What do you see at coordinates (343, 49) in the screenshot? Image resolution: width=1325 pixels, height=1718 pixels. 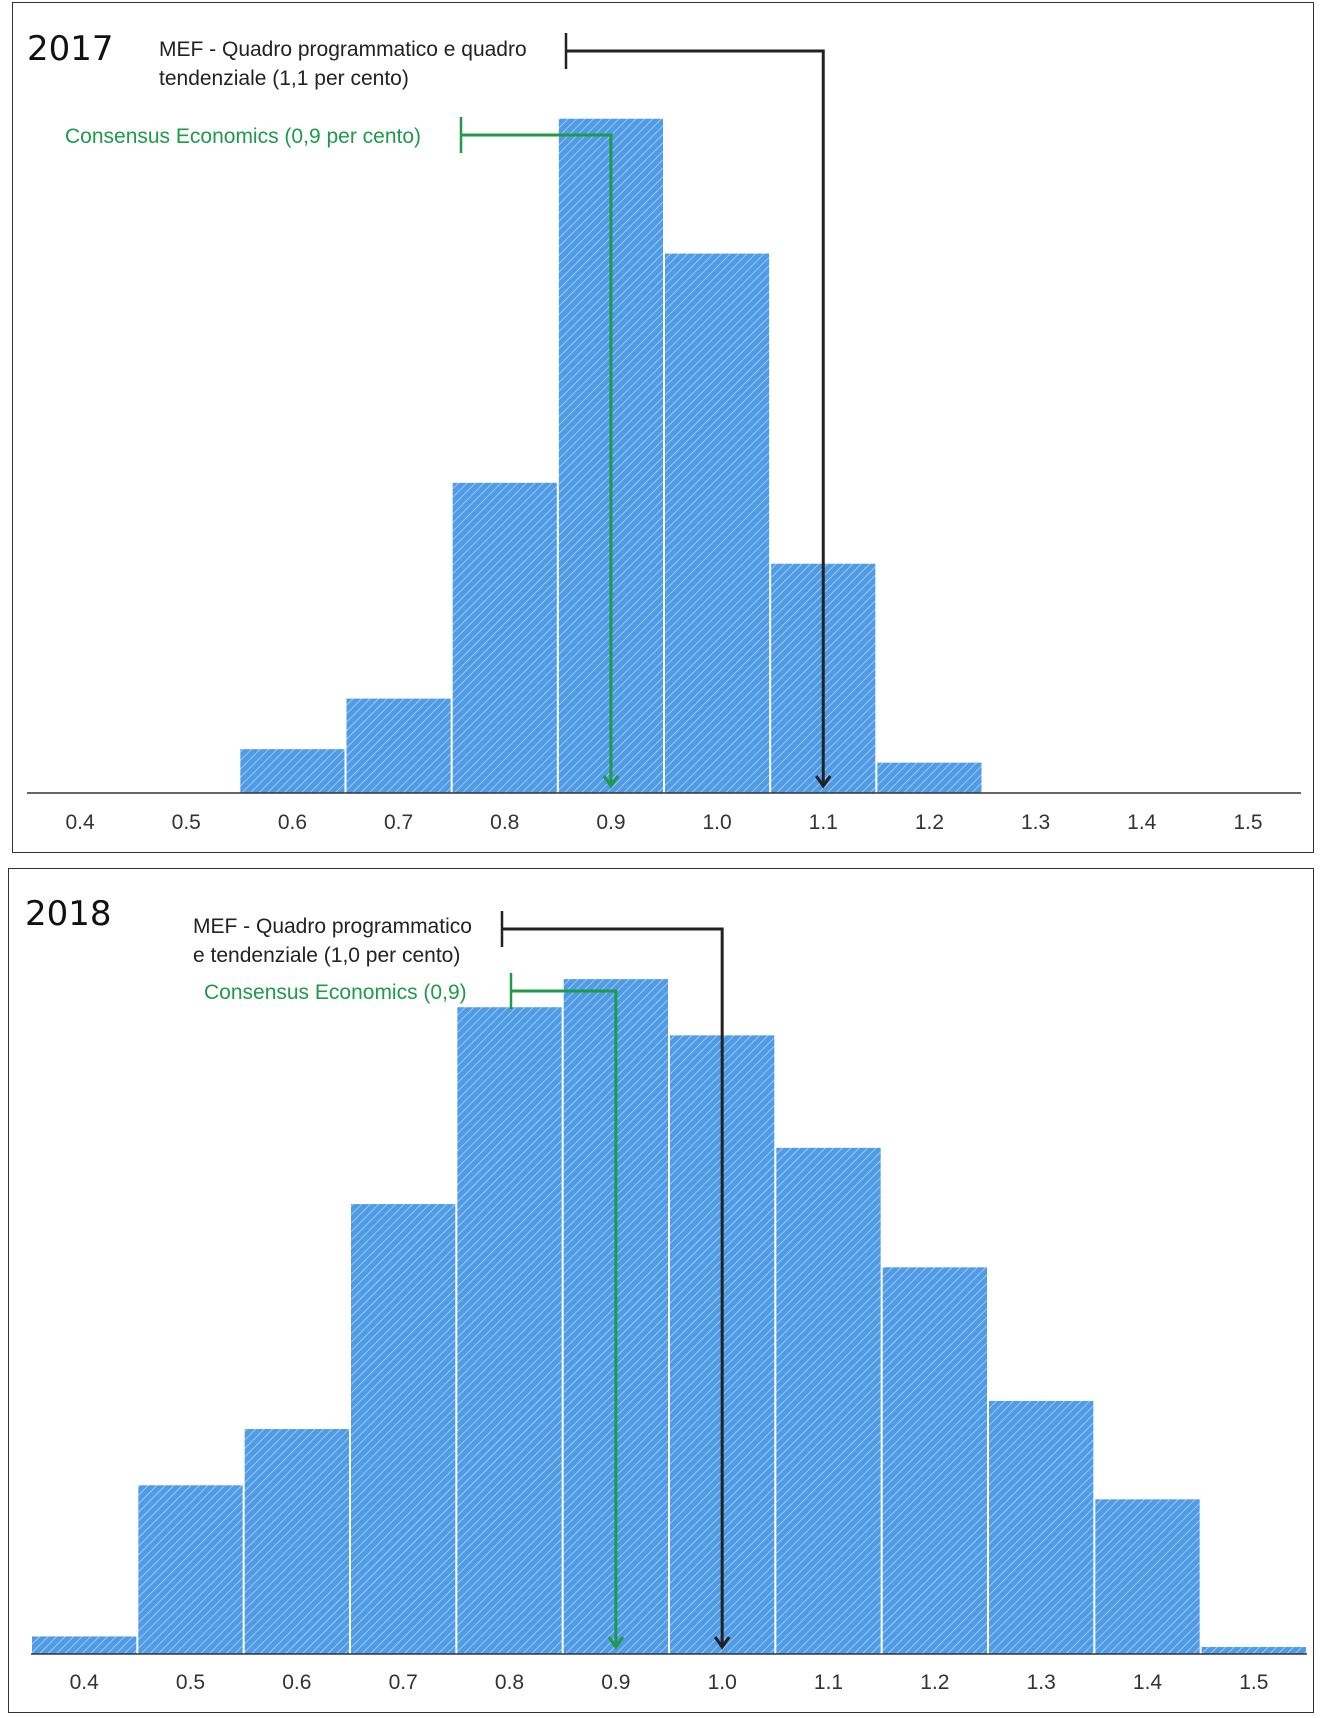 I see `annotation-text: MEF - Quadro programmatico e quadro` at bounding box center [343, 49].